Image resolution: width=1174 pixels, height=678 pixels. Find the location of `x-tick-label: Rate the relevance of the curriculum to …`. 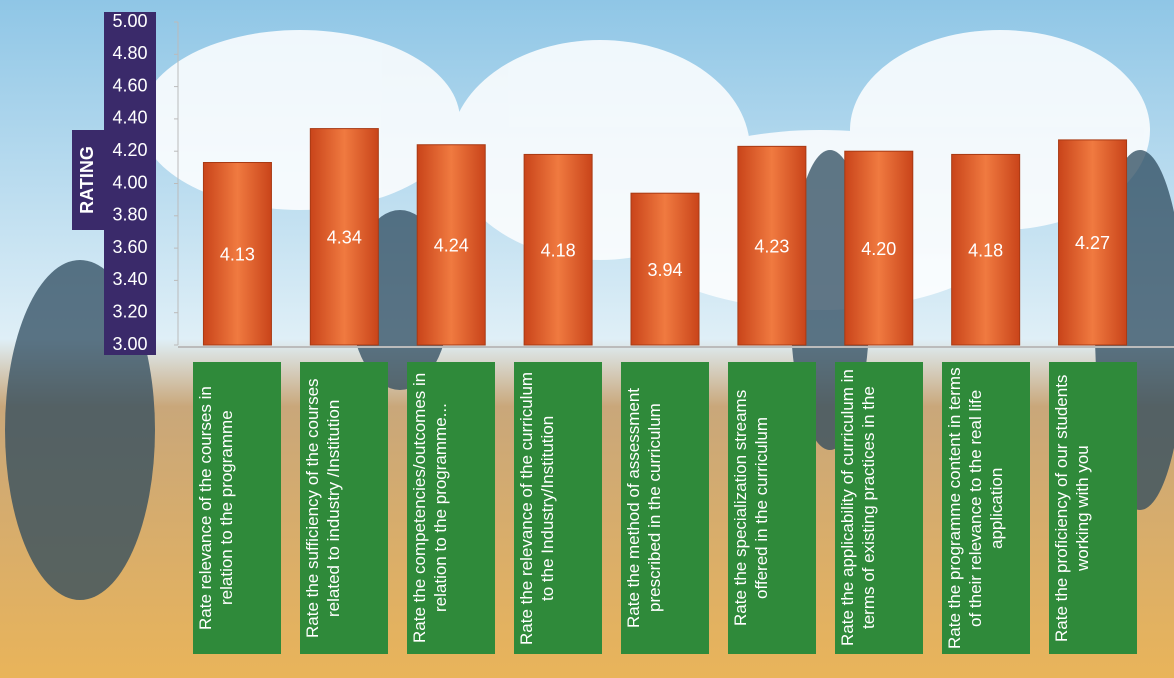

x-tick-label: Rate the relevance of the curriculum to … is located at coordinates (558, 508).